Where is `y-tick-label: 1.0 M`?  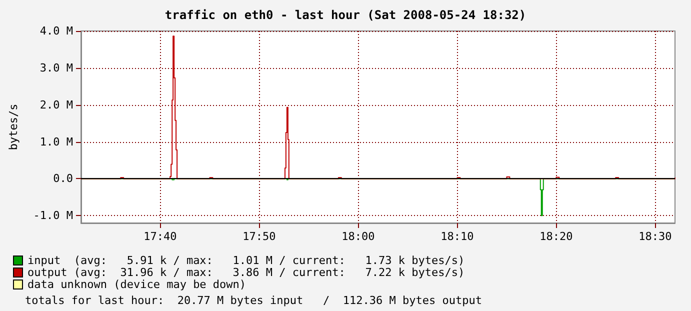
y-tick-label: 1.0 M is located at coordinates (57, 141).